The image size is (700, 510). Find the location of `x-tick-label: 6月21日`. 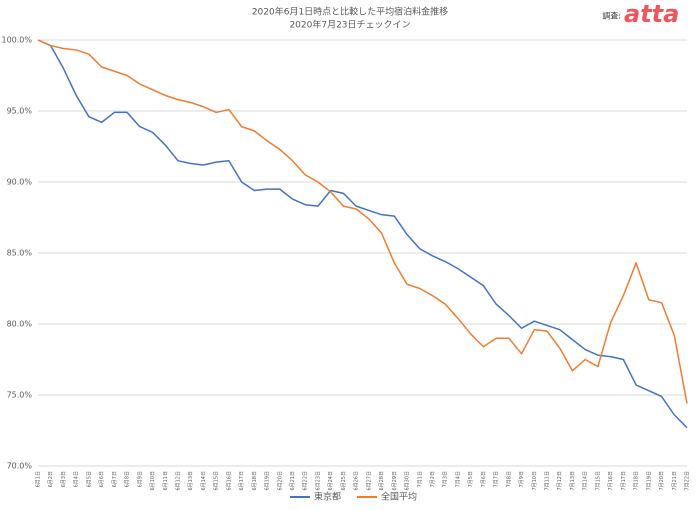

x-tick-label: 6月21日 is located at coordinates (293, 481).